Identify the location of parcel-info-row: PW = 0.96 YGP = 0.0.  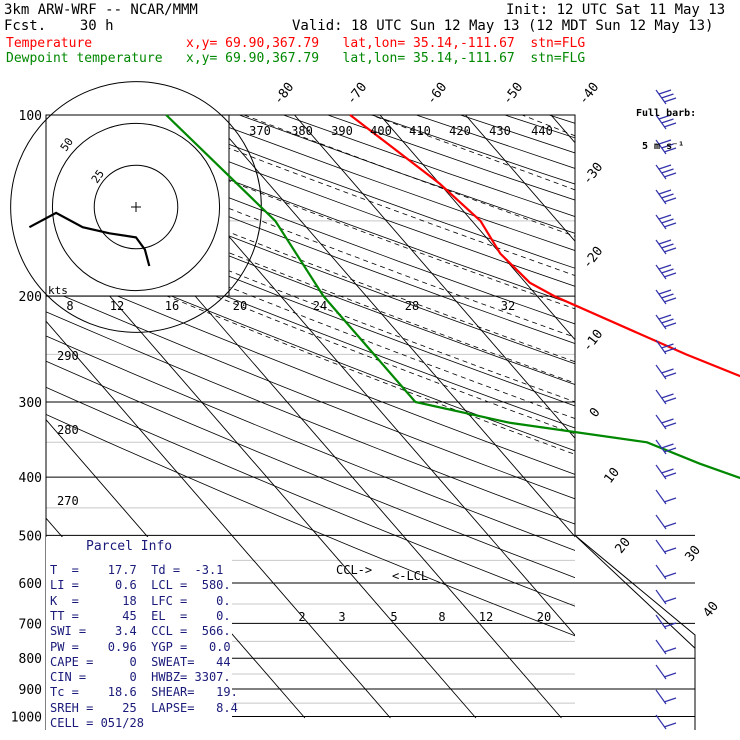
(140, 646).